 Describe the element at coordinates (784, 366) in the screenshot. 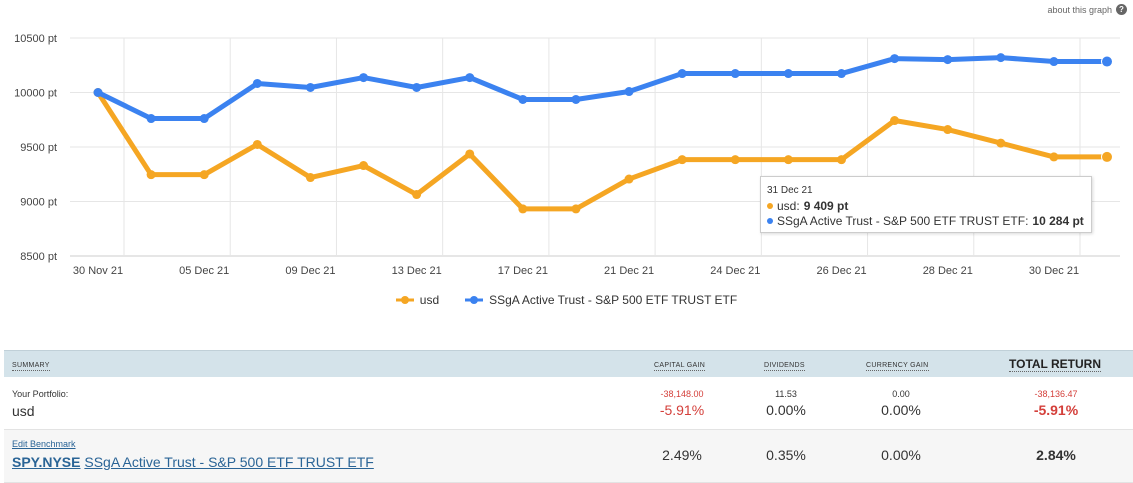

I see `header-dividends: DIVIDENDS` at that location.